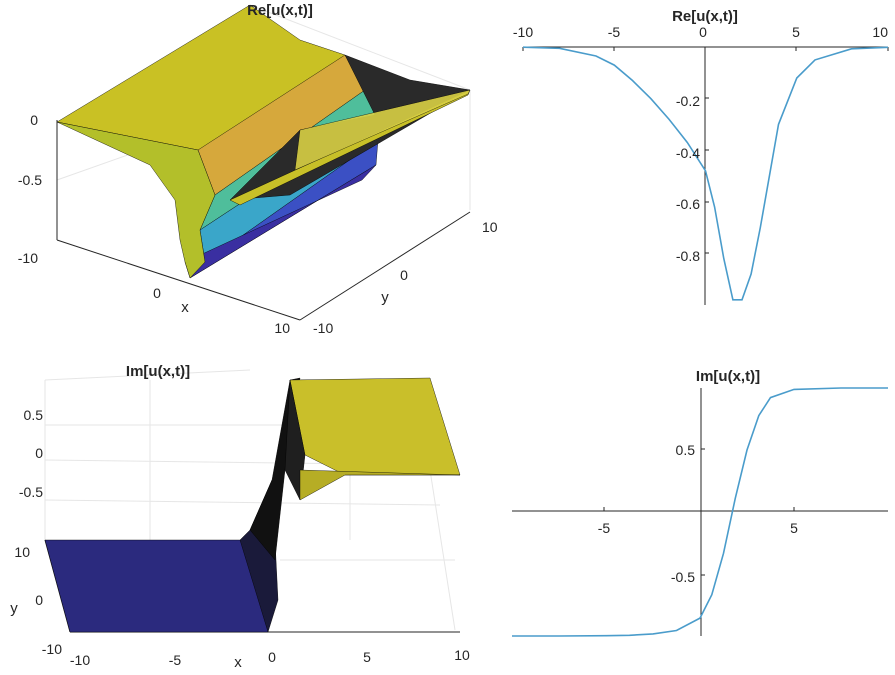 This screenshot has width=895, height=675. Describe the element at coordinates (80, 660) in the screenshot. I see `im-surface-x-tick-0: -10` at that location.